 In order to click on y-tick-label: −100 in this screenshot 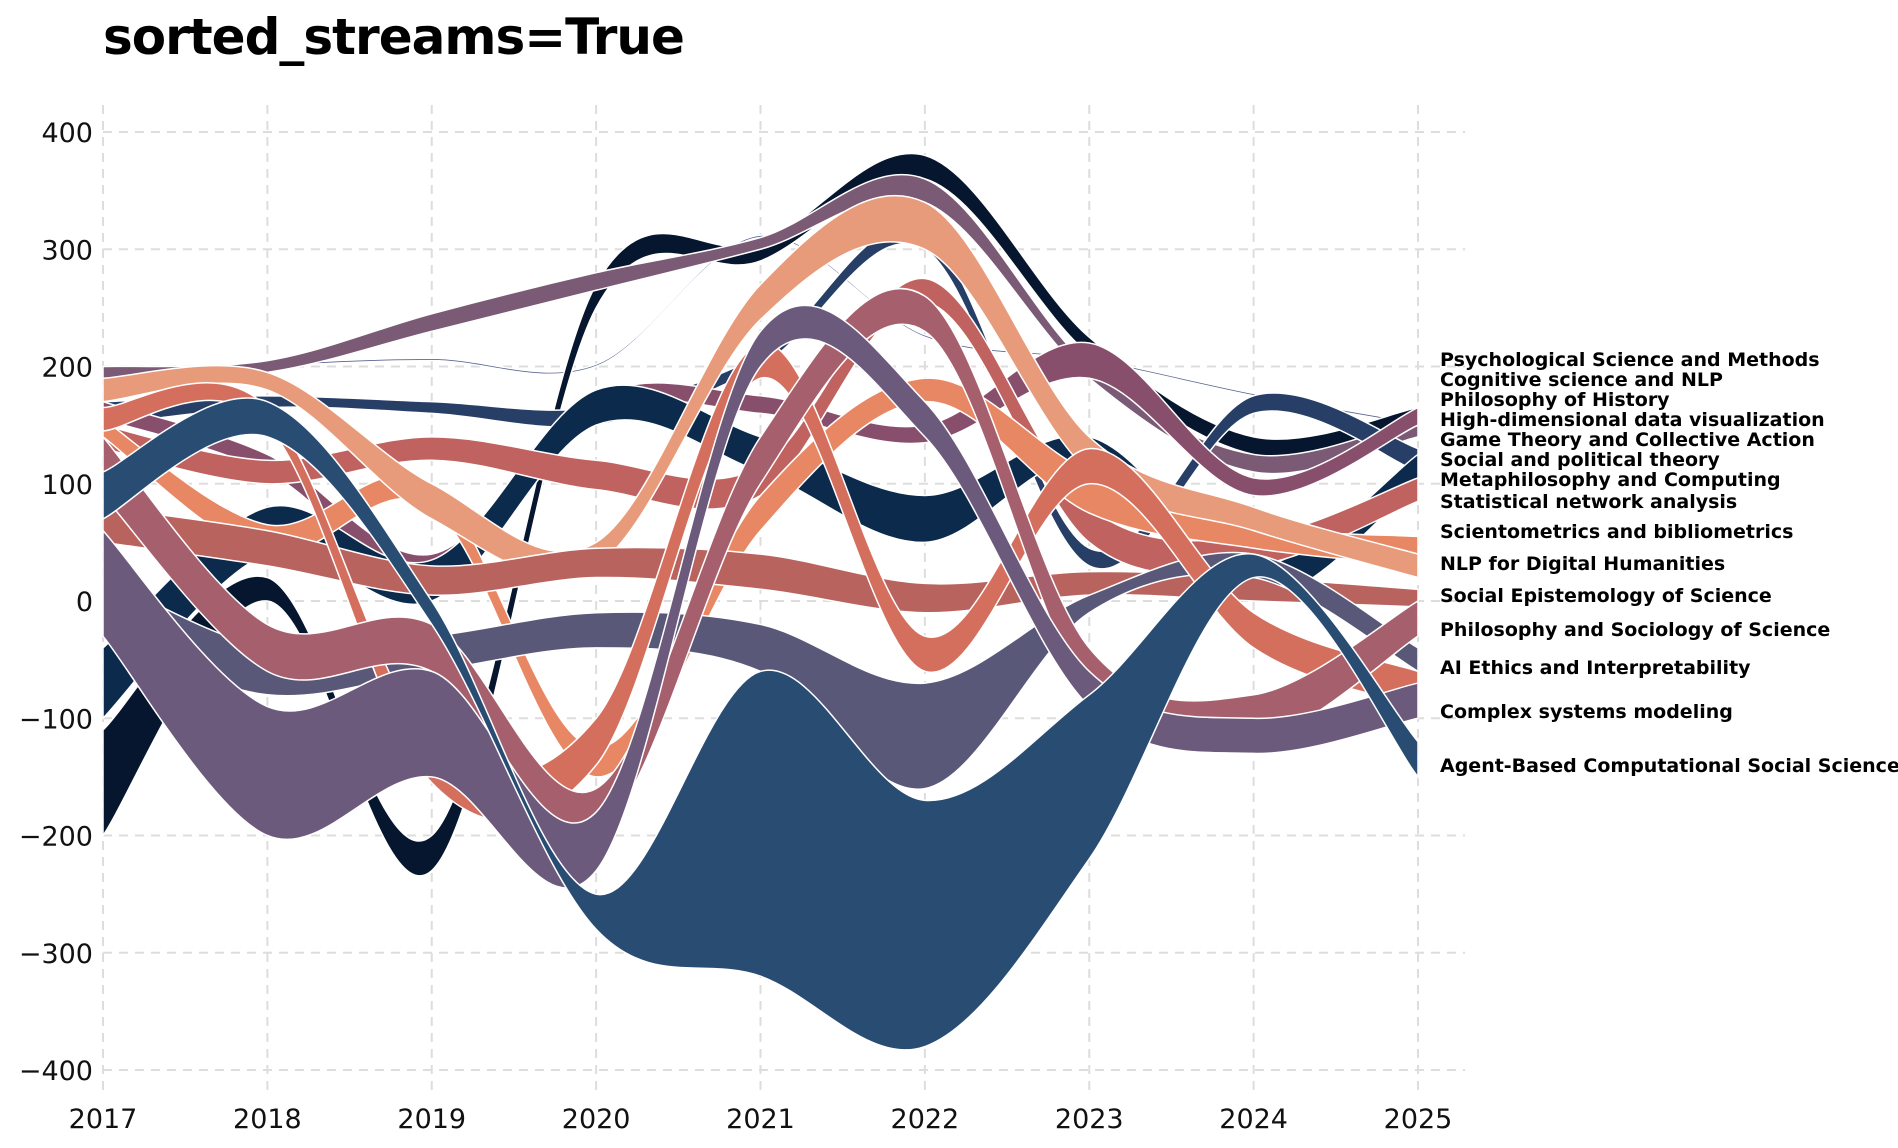, I will do `click(56, 719)`.